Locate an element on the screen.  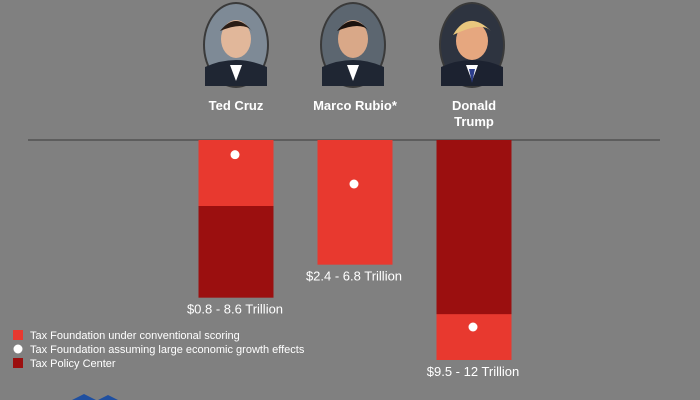
candidate-3-bar-tax-policy-center is located at coordinates (474, 227).